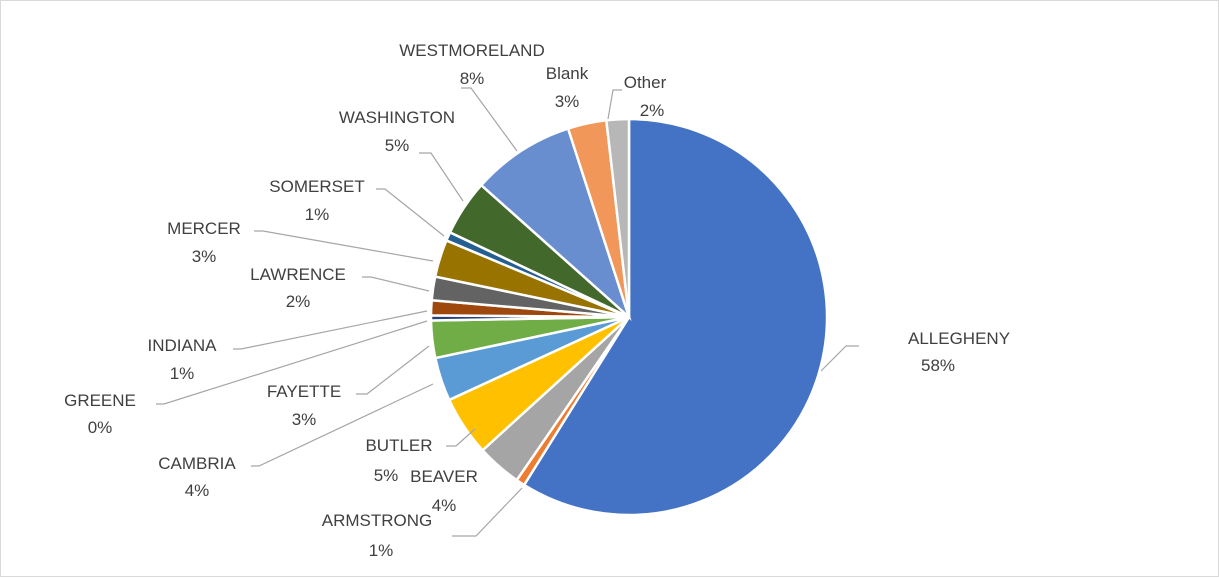 Image resolution: width=1219 pixels, height=578 pixels. I want to click on data-label-percent-somerset: 1%, so click(317, 214).